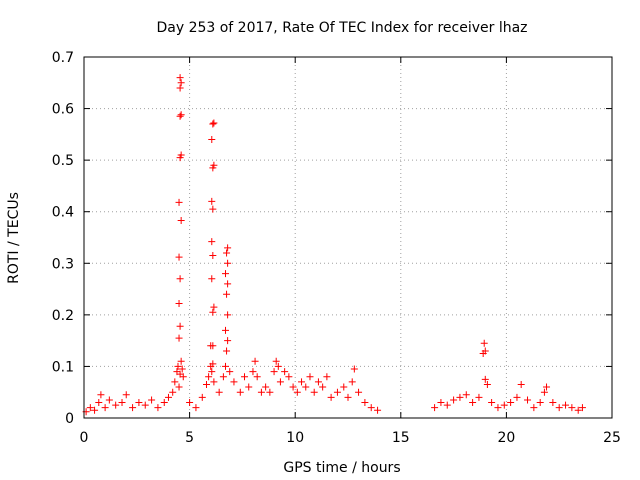  Describe the element at coordinates (14, 238) in the screenshot. I see `y-axis-label: ROTI / TECUs` at that location.